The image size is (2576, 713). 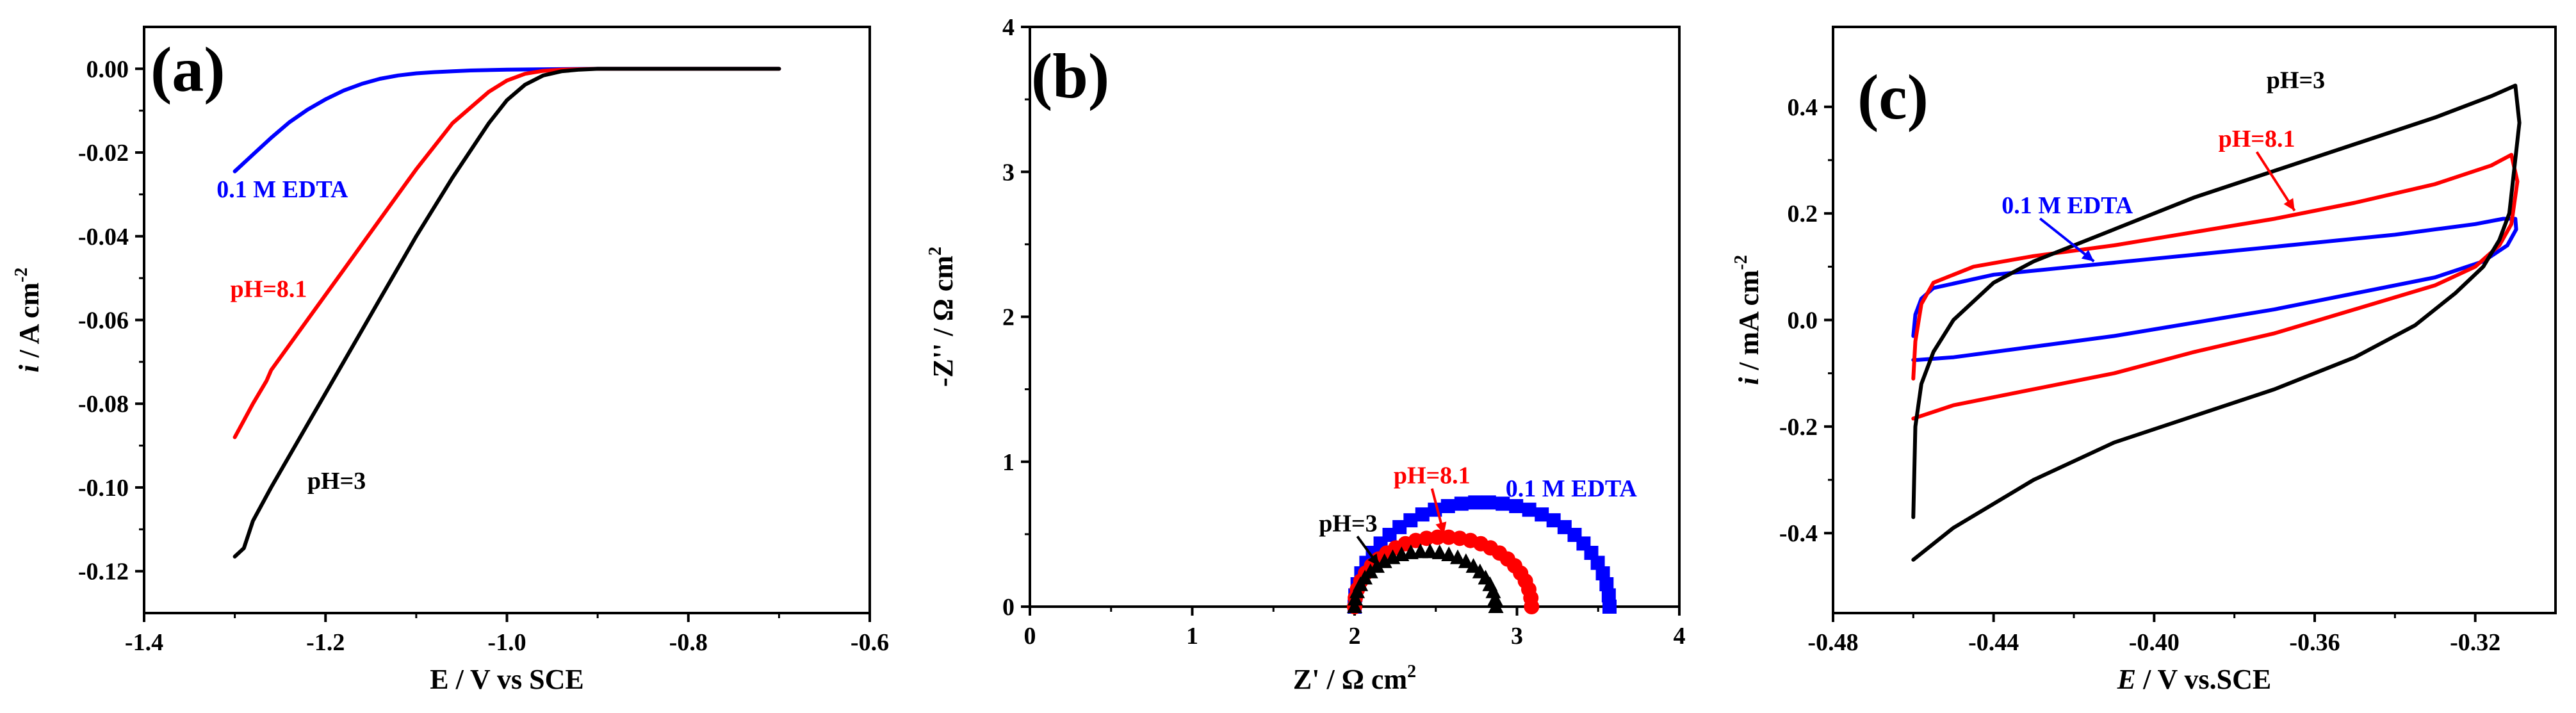 What do you see at coordinates (2296, 80) in the screenshot?
I see `panel-c-annotation-ph-3: pH=3` at bounding box center [2296, 80].